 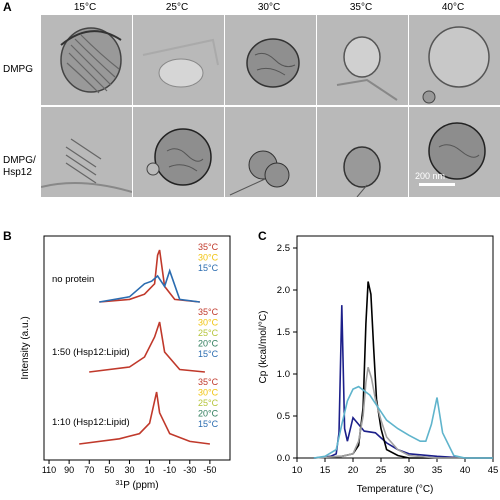 I want to click on dsc-xtick-label: 30, so click(x=409, y=470).